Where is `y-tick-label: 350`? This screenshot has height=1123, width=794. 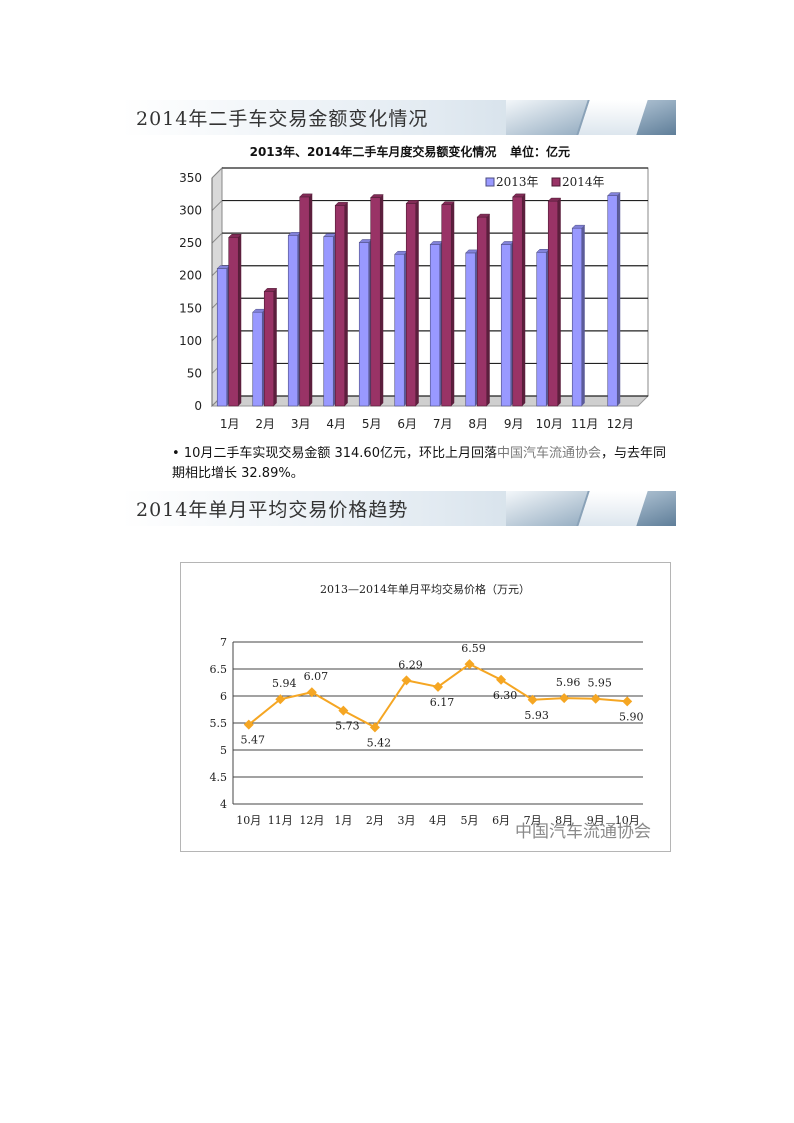 y-tick-label: 350 is located at coordinates (190, 178).